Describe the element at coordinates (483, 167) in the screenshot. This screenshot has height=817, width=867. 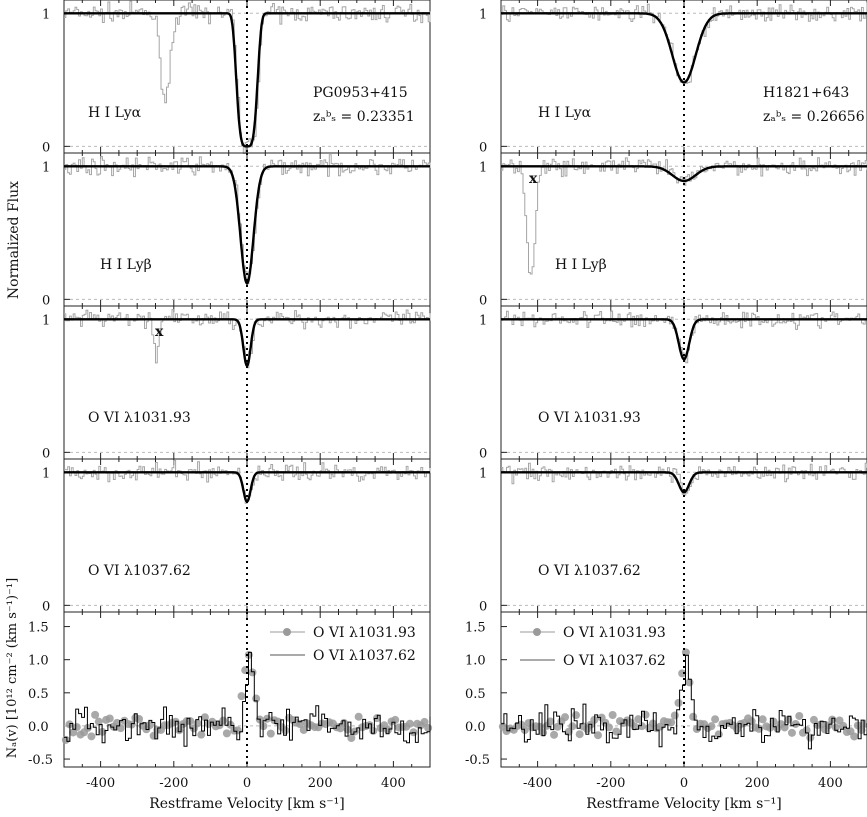
I see `y-tick-label-c1r1: 1` at that location.